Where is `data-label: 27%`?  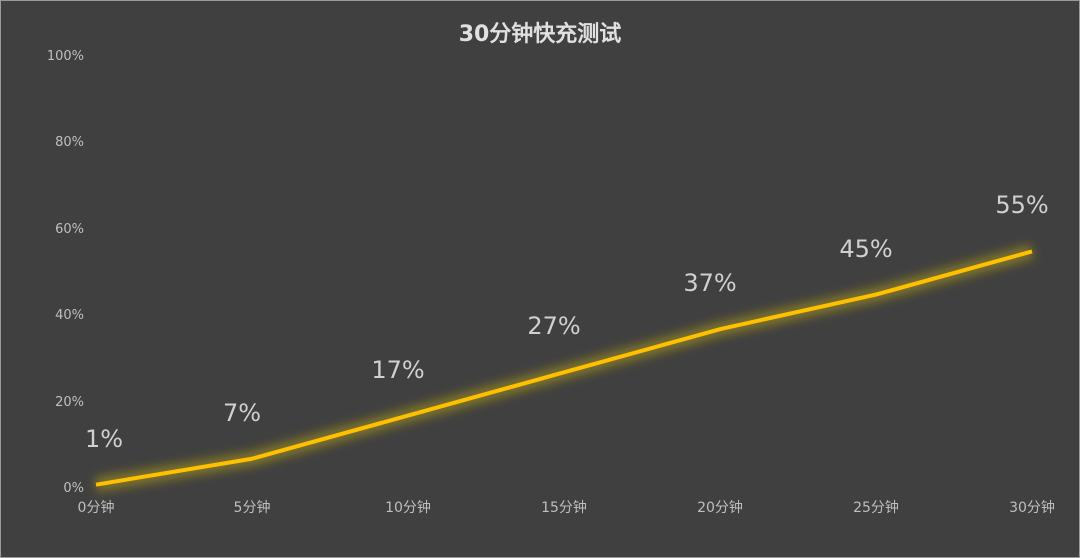 data-label: 27% is located at coordinates (554, 326).